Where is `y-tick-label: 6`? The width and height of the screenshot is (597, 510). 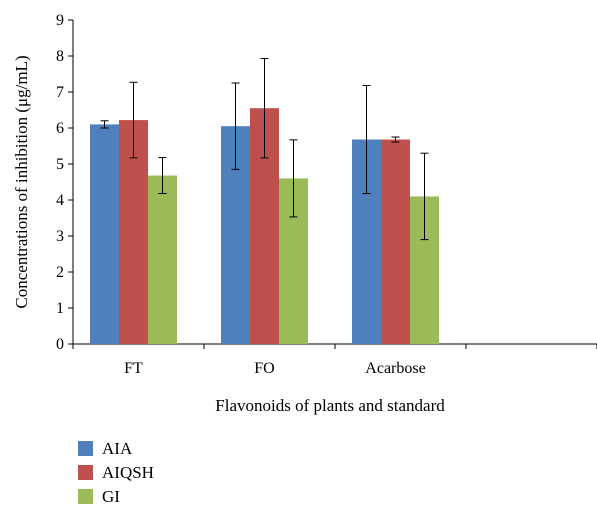 y-tick-label: 6 is located at coordinates (60, 128).